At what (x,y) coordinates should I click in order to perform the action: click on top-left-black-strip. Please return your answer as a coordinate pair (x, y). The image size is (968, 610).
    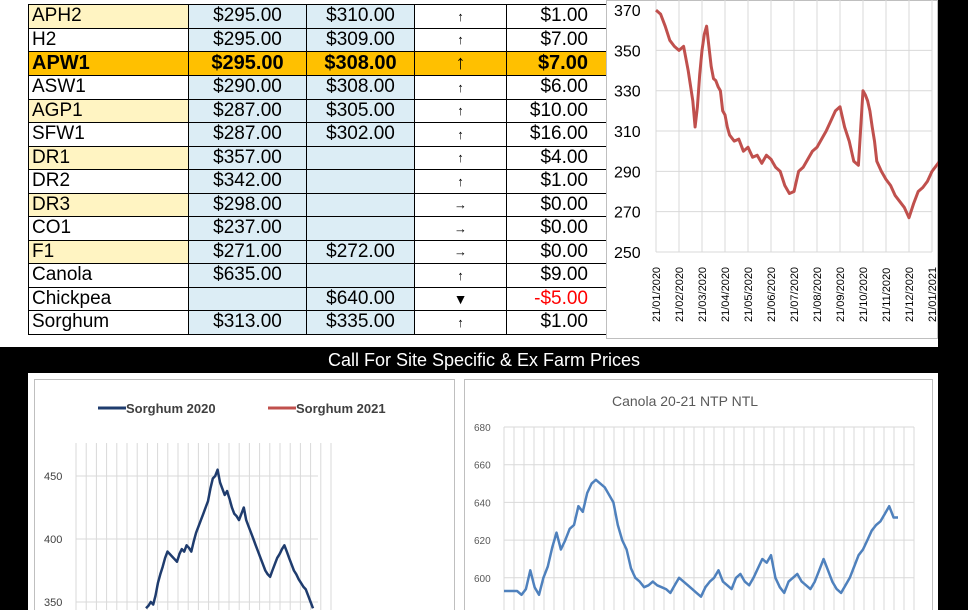
    Looking at the image, I should click on (14, 173).